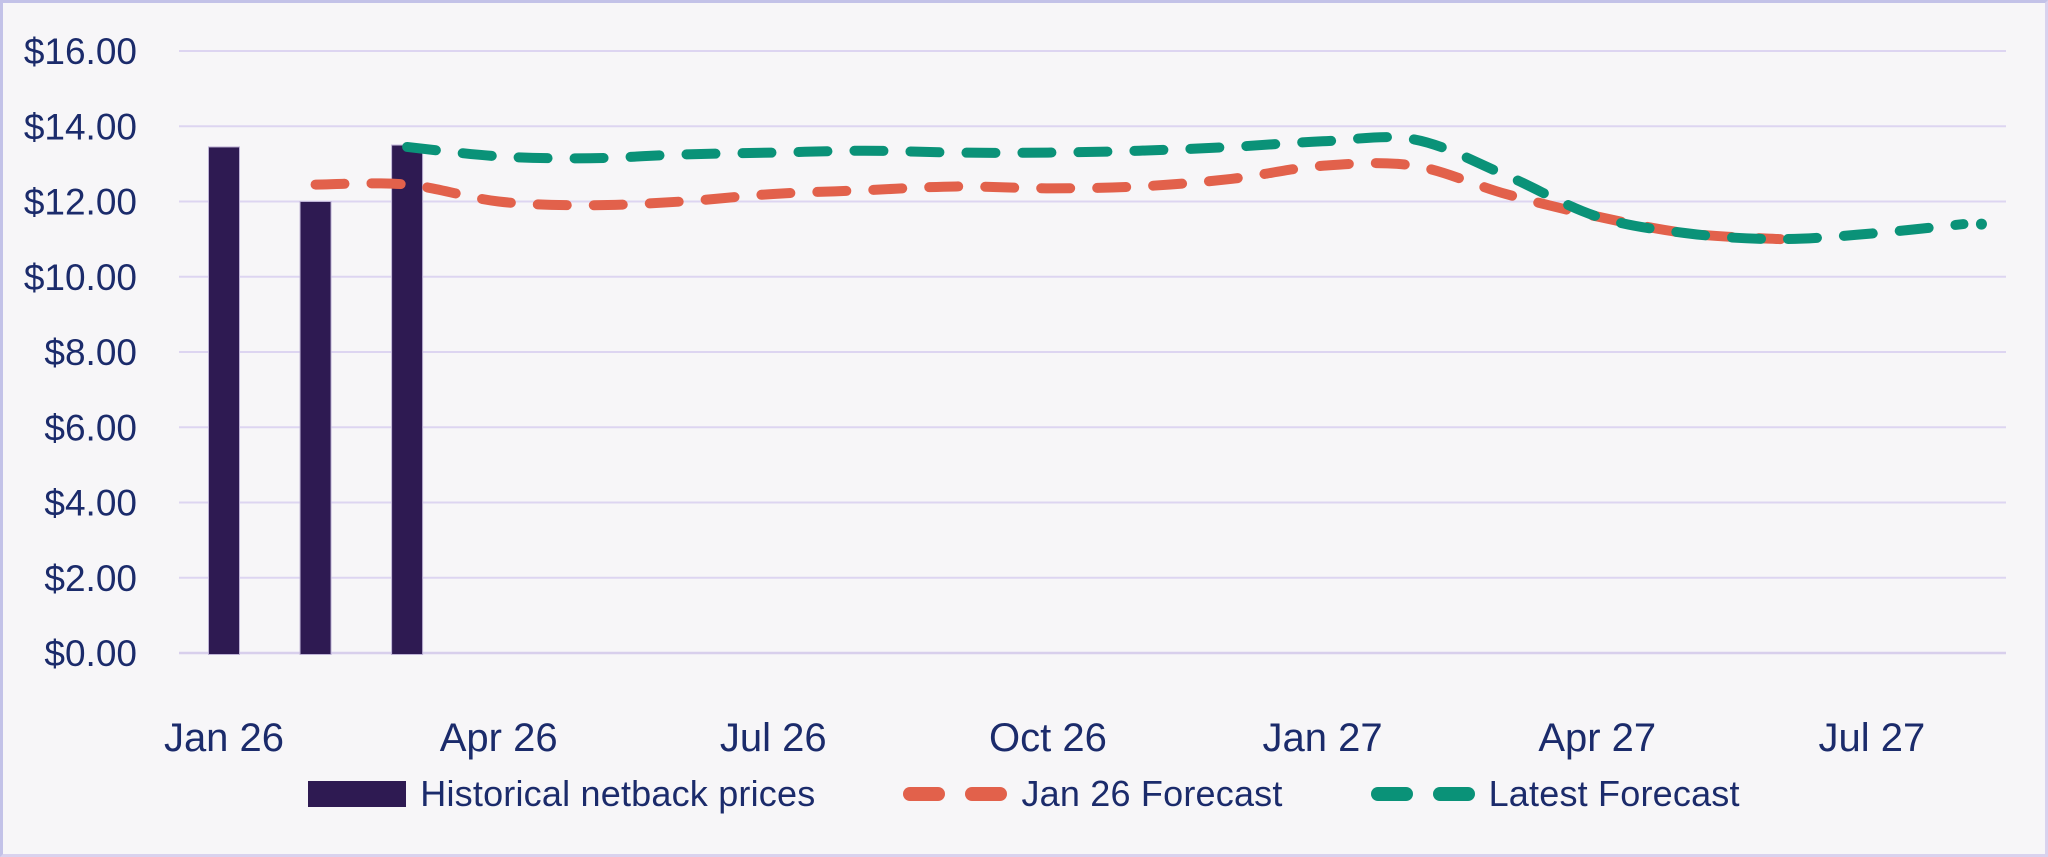 The height and width of the screenshot is (857, 2048). What do you see at coordinates (224, 738) in the screenshot?
I see `x-axis-tick-label: Jan 26` at bounding box center [224, 738].